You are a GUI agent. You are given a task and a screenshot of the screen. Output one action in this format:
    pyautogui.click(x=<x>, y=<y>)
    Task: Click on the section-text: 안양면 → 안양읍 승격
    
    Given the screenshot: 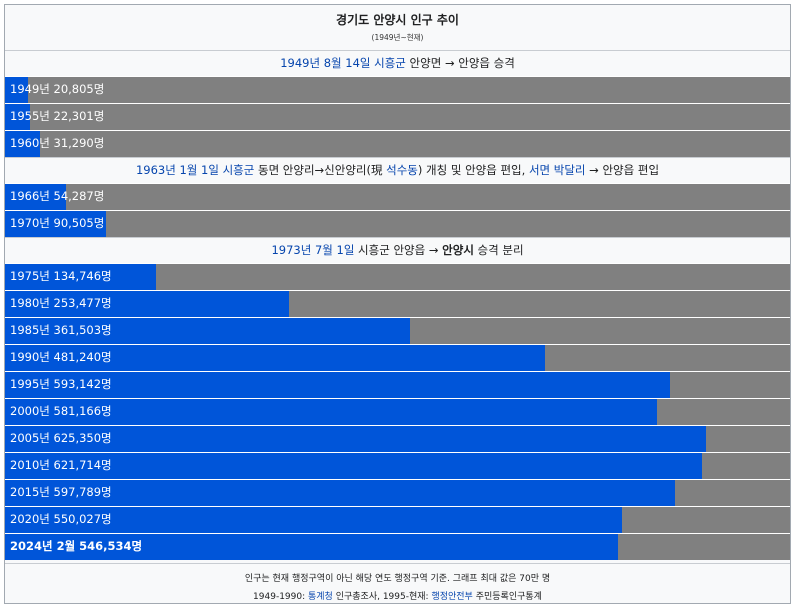 What is the action you would take?
    pyautogui.click(x=460, y=63)
    